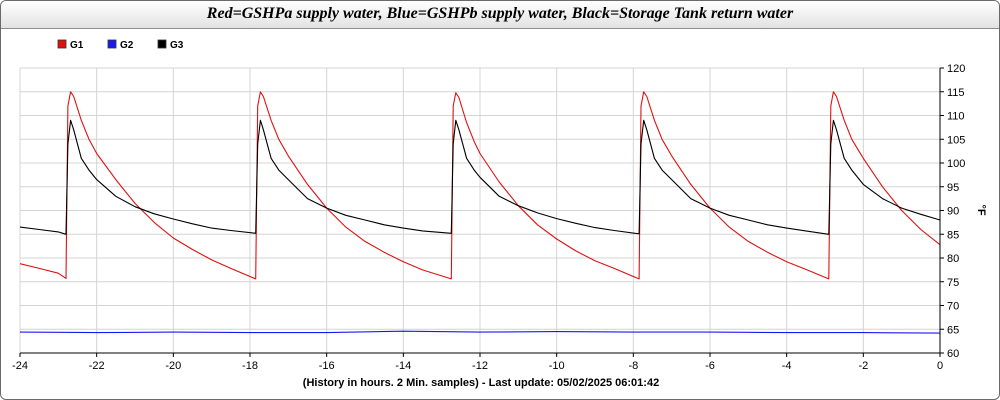 The height and width of the screenshot is (400, 1000). Describe the element at coordinates (956, 69) in the screenshot. I see `y-tick-label: 120` at that location.